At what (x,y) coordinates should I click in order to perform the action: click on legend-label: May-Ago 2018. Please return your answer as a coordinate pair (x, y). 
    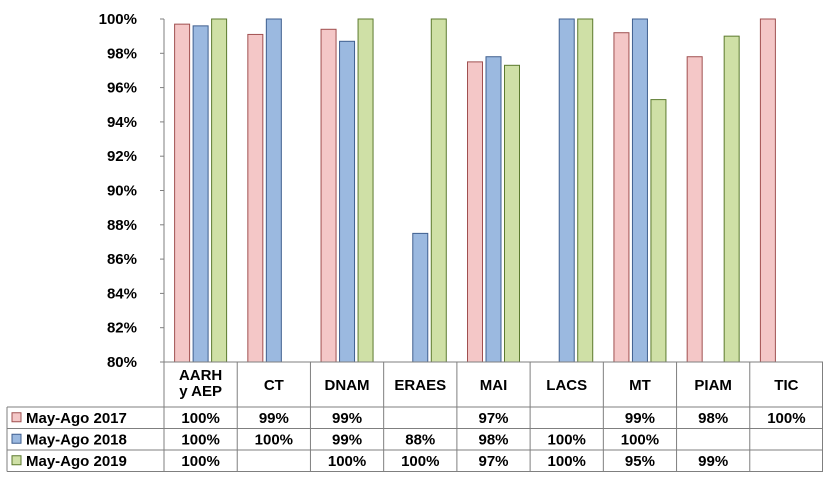
    Looking at the image, I should click on (76, 439).